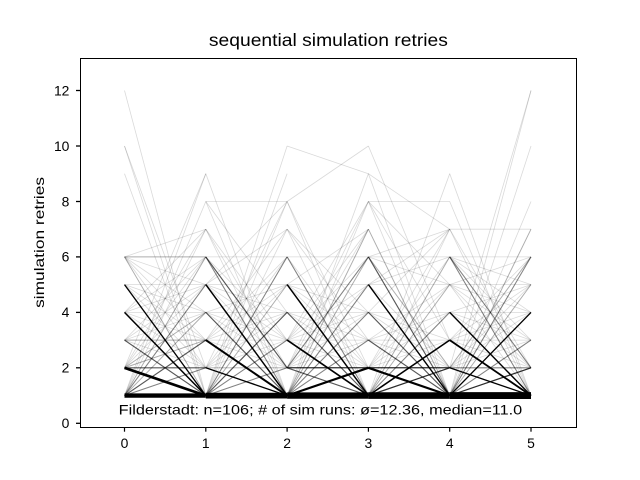 This screenshot has width=640, height=480. I want to click on svg-text: 3, so click(369, 443).